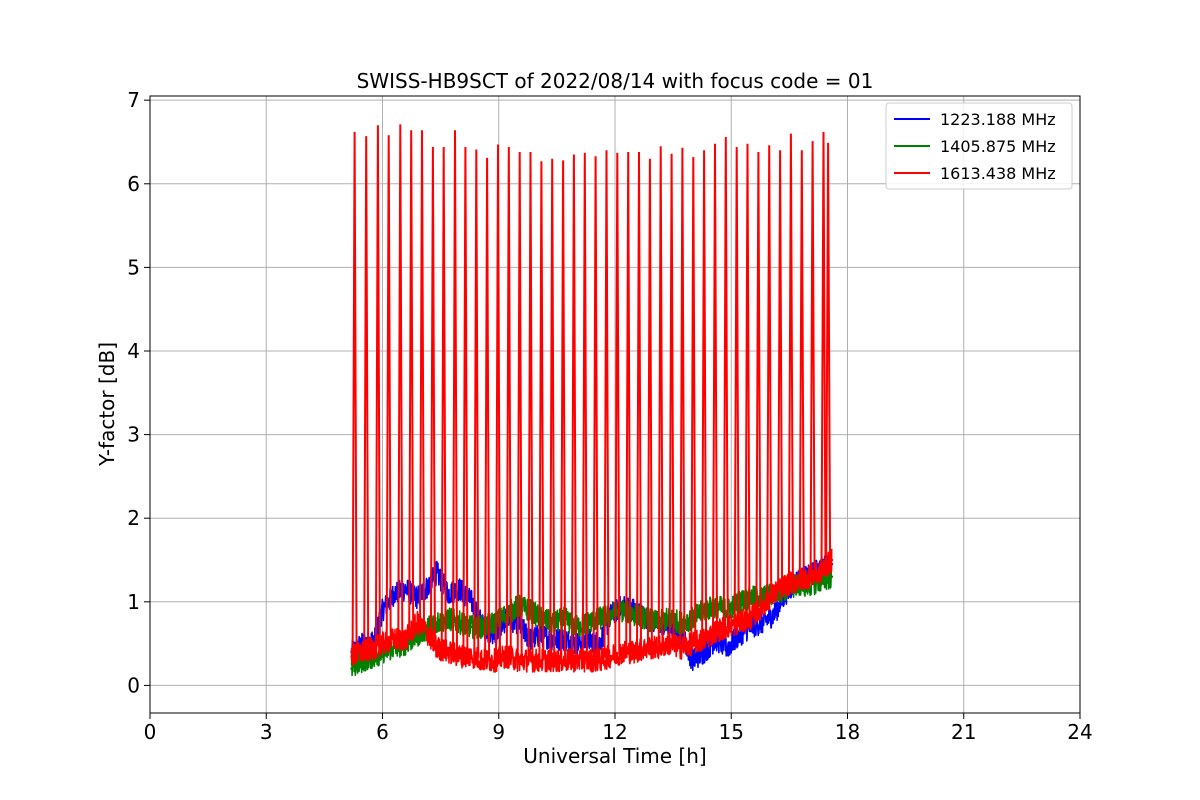 The width and height of the screenshot is (1200, 800). I want to click on y-tick-label: 1, so click(133, 602).